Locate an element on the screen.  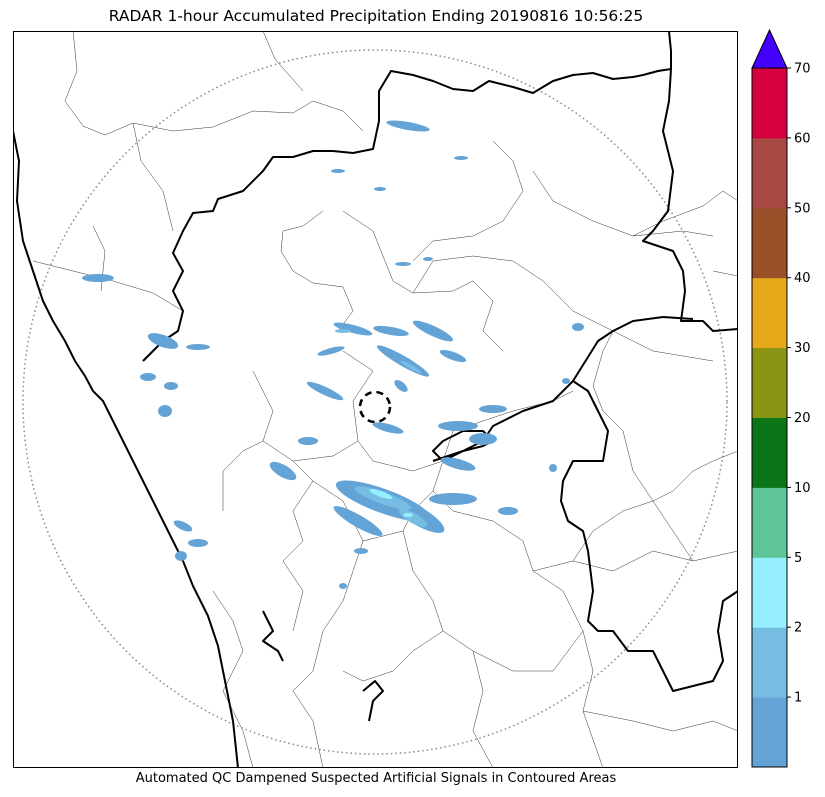
colorbar-tick-label: 40 is located at coordinates (802, 278).